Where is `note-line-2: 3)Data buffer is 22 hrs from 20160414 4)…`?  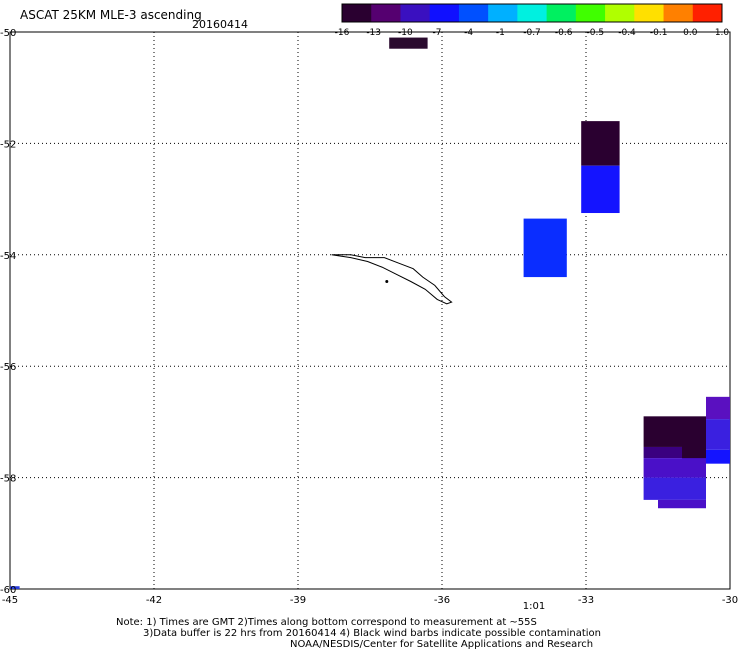 note-line-2: 3)Data buffer is 22 hrs from 20160414 4)… is located at coordinates (372, 633).